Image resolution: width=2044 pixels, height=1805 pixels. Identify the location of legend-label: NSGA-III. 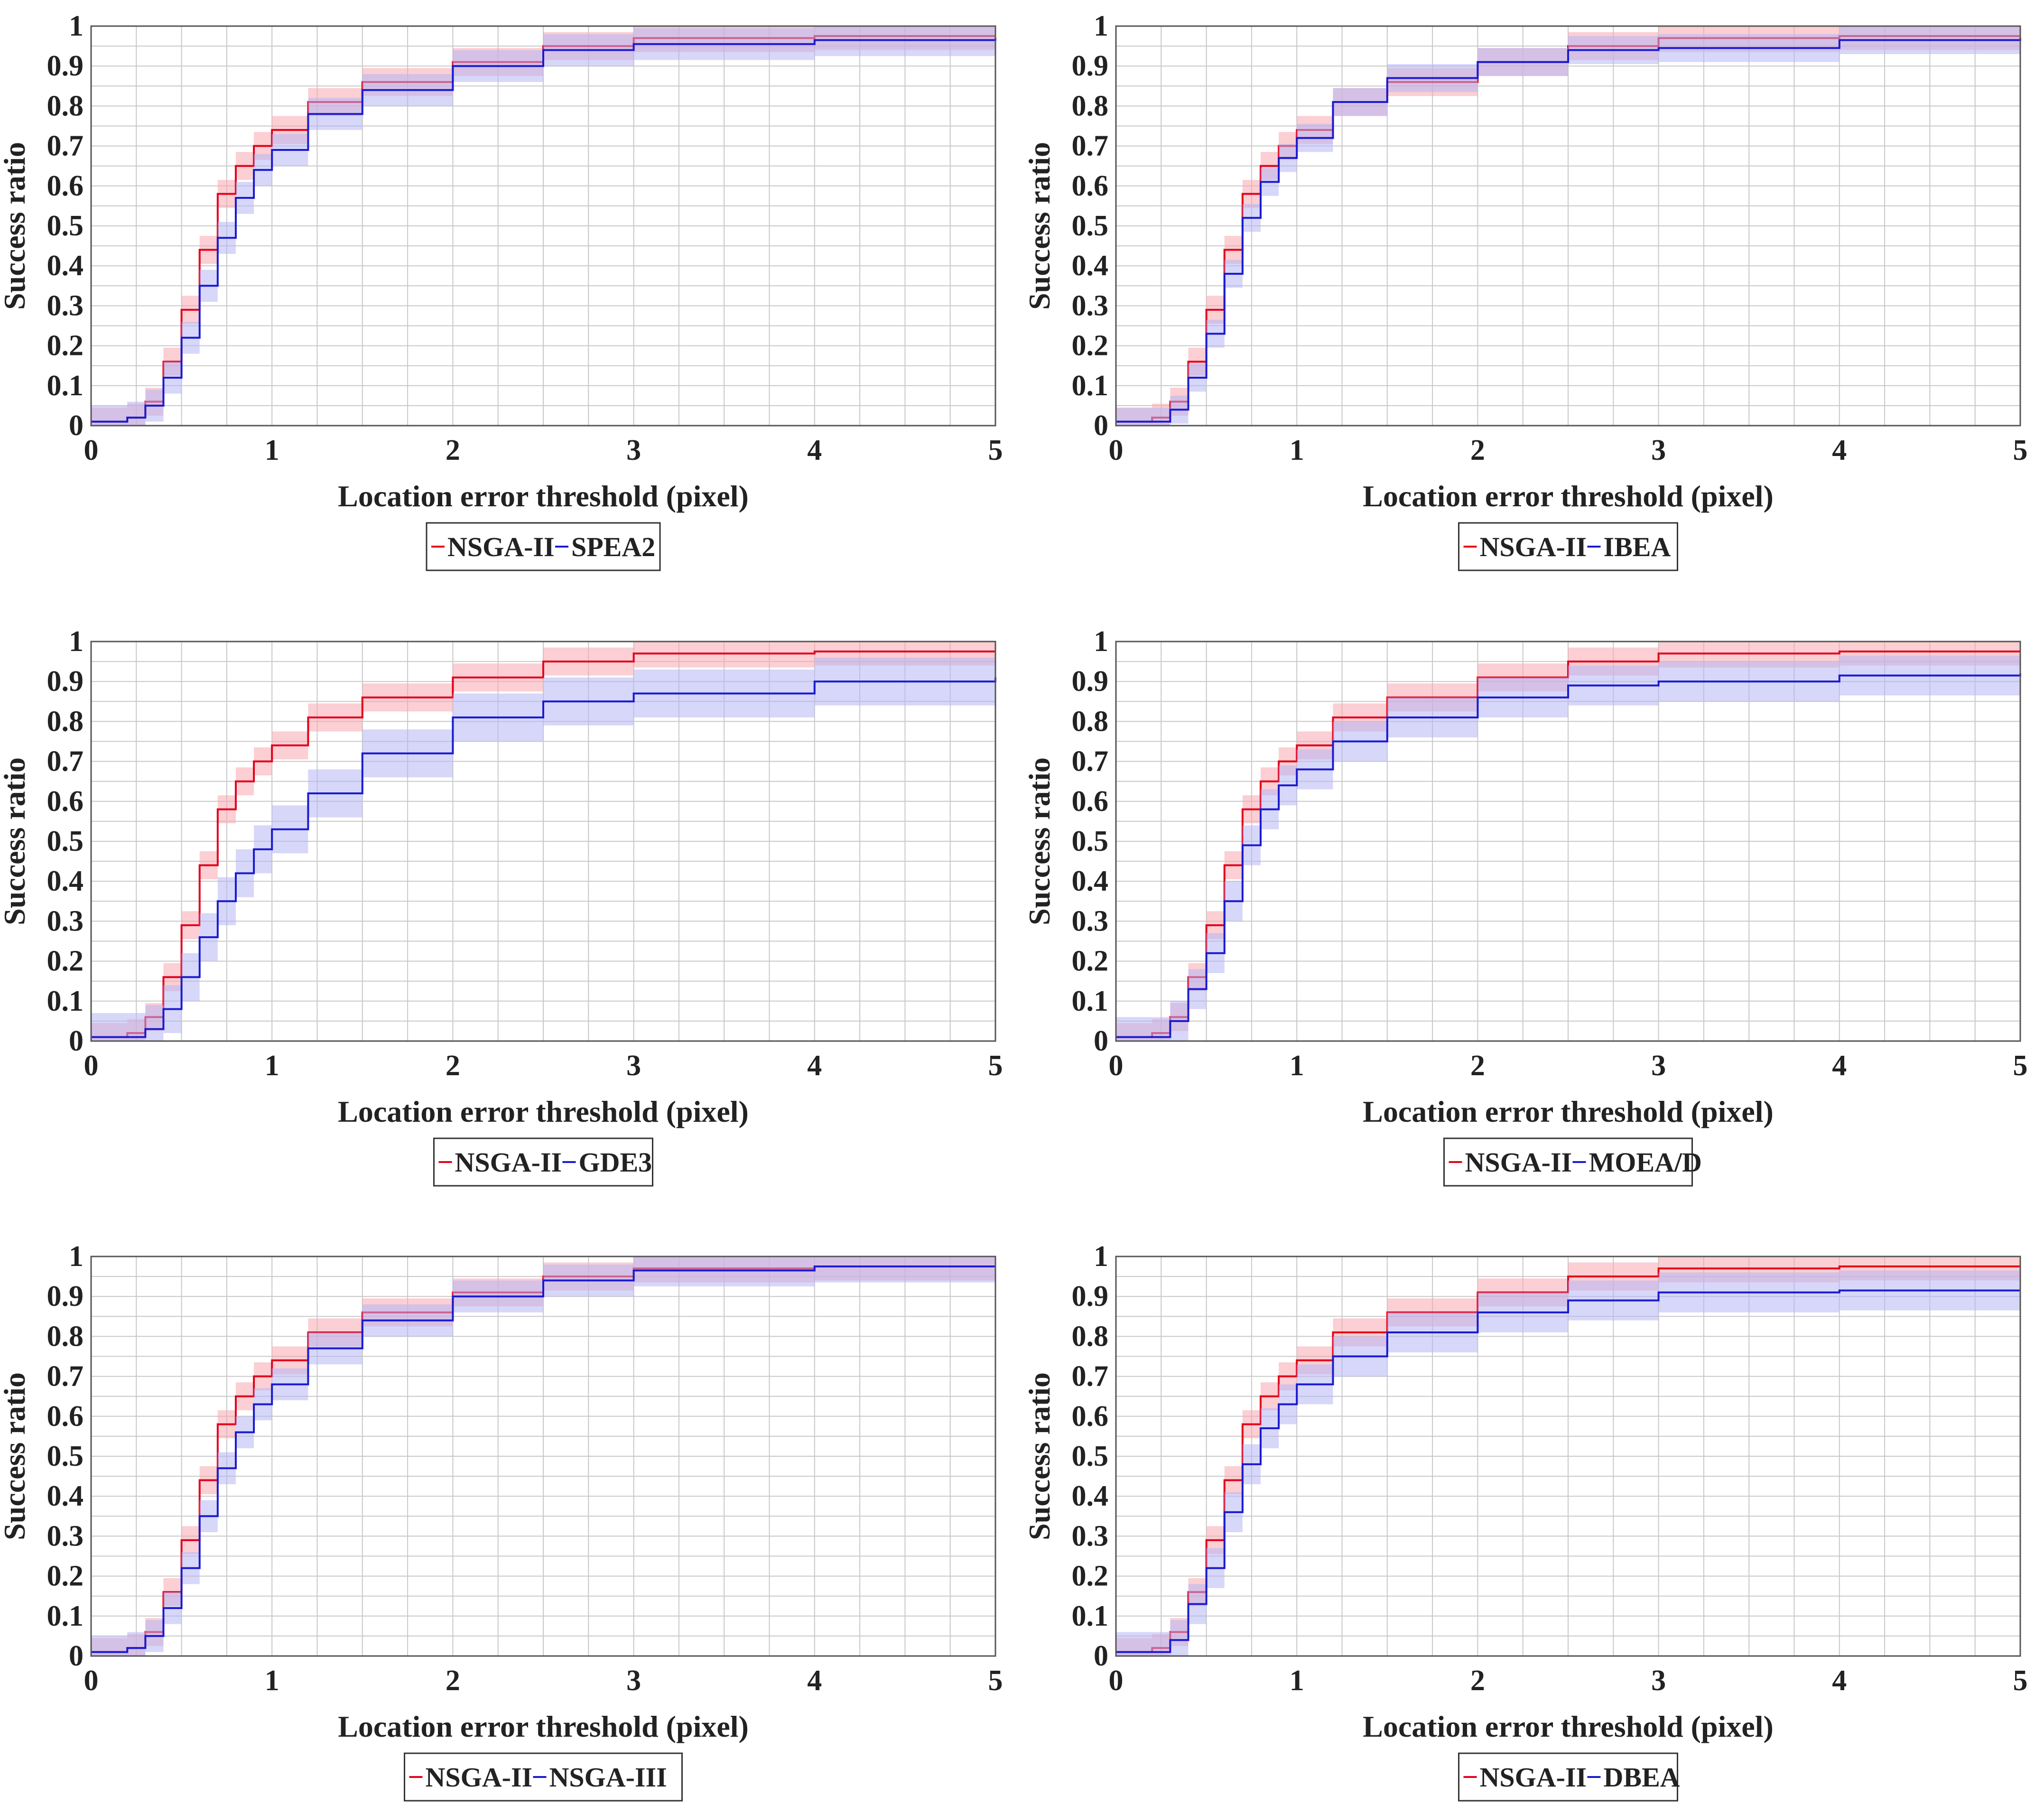
(608, 1778).